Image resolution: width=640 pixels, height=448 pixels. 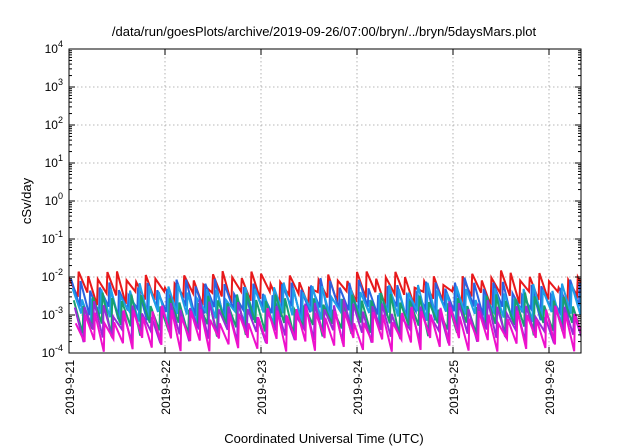 I want to click on y-tick-label: 10⁻¹, so click(x=52, y=237).